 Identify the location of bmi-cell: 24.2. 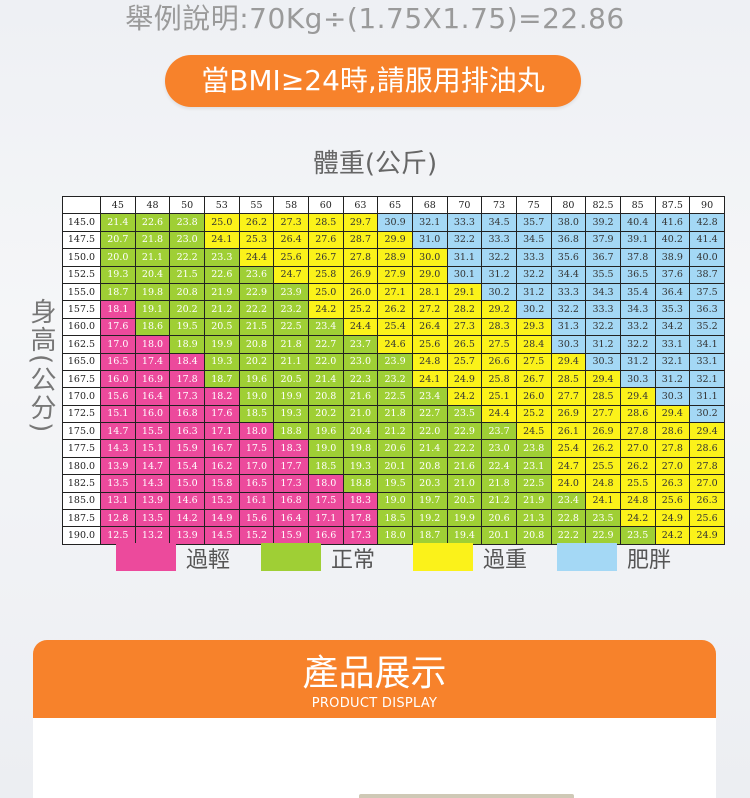
(672, 535).